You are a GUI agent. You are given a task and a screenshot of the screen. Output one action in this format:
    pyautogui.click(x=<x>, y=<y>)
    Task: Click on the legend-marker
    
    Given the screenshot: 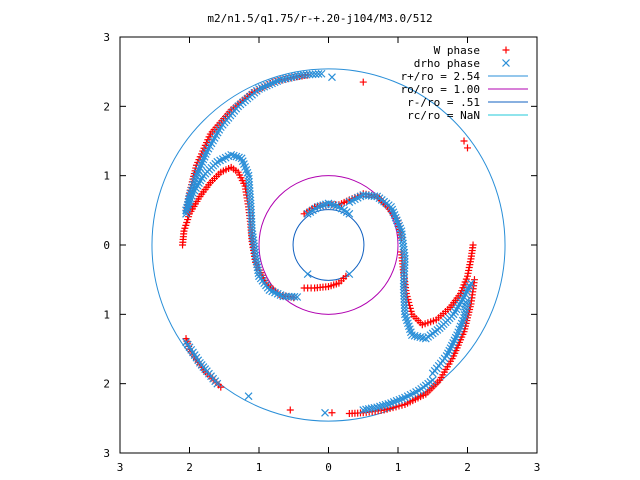 What is the action you would take?
    pyautogui.click(x=506, y=63)
    